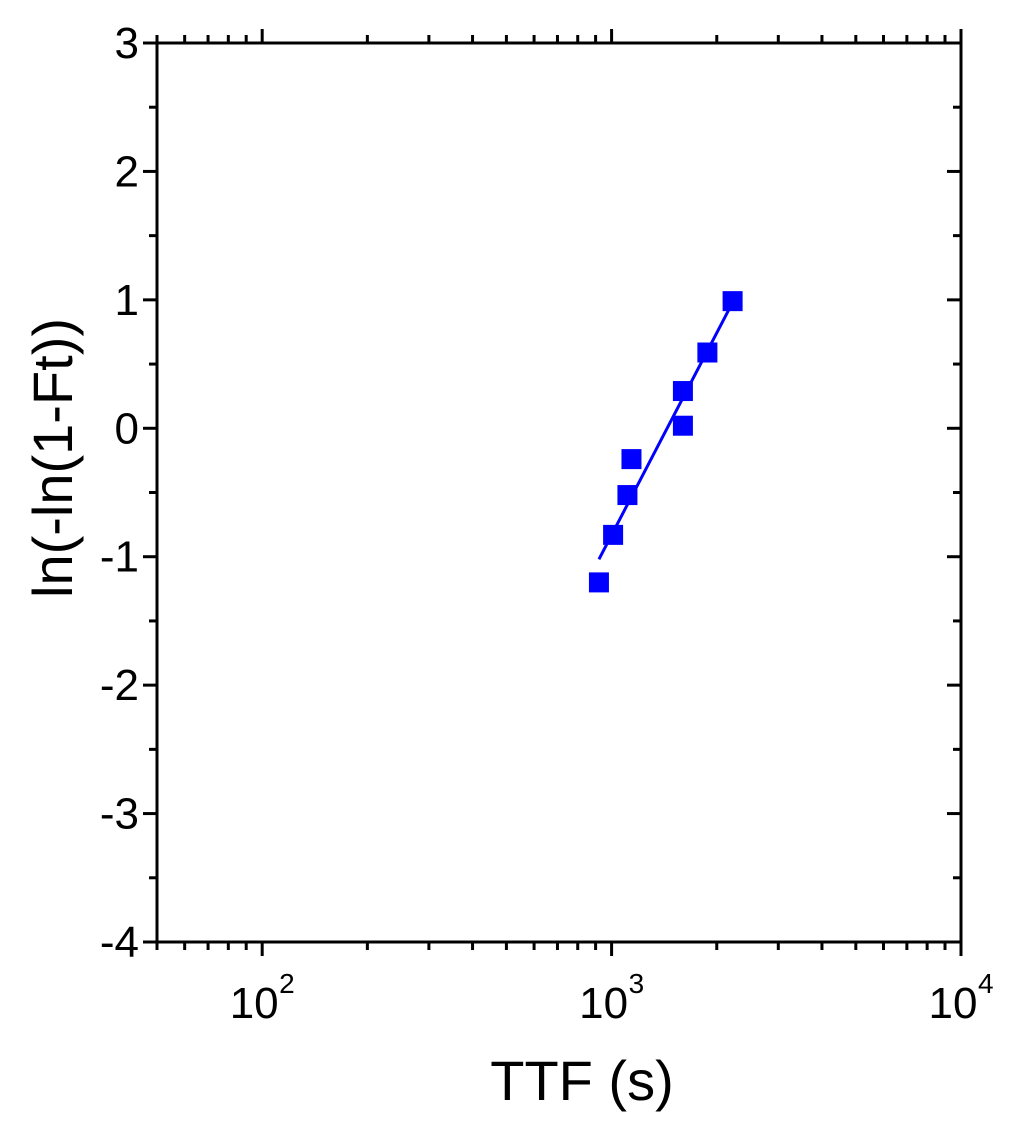 The height and width of the screenshot is (1127, 1024). I want to click on x-tick-label: 10 4, so click(961, 998).